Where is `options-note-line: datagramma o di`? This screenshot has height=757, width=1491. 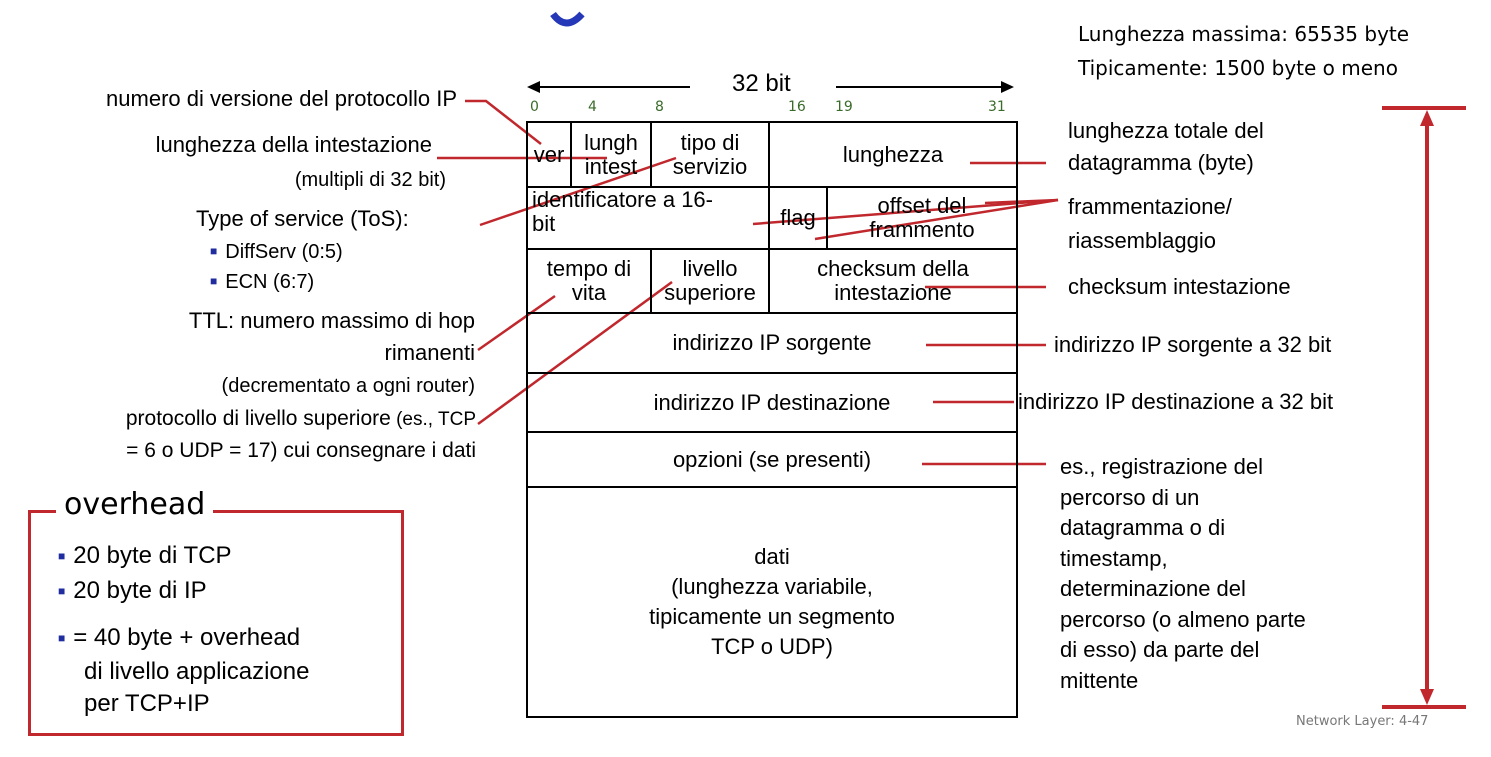
options-note-line: datagramma o di is located at coordinates (1143, 527).